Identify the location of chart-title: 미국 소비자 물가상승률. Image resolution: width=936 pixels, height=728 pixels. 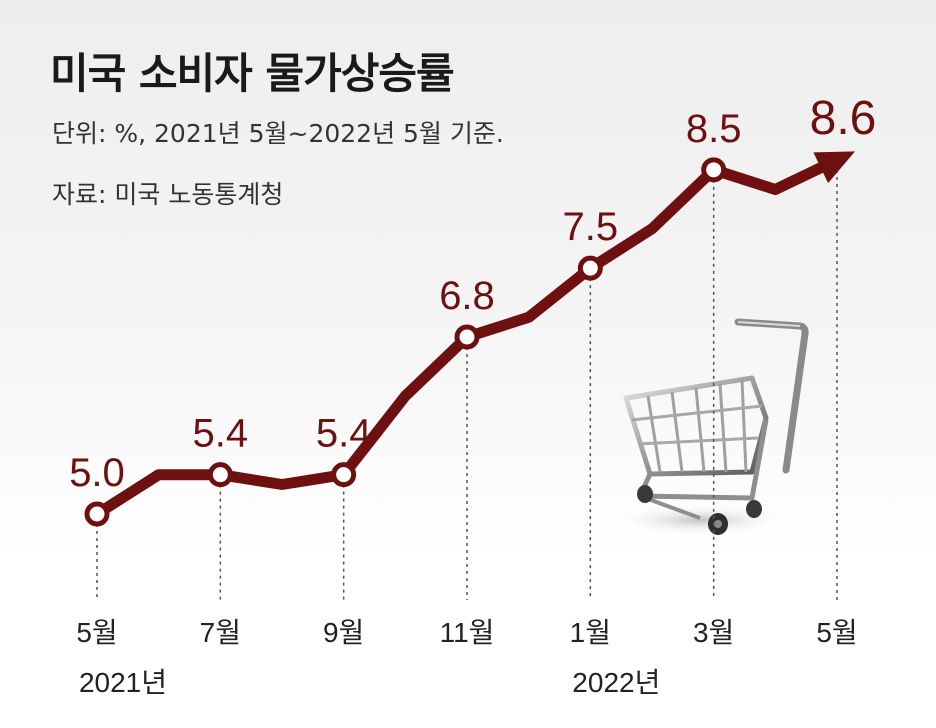
(252, 73).